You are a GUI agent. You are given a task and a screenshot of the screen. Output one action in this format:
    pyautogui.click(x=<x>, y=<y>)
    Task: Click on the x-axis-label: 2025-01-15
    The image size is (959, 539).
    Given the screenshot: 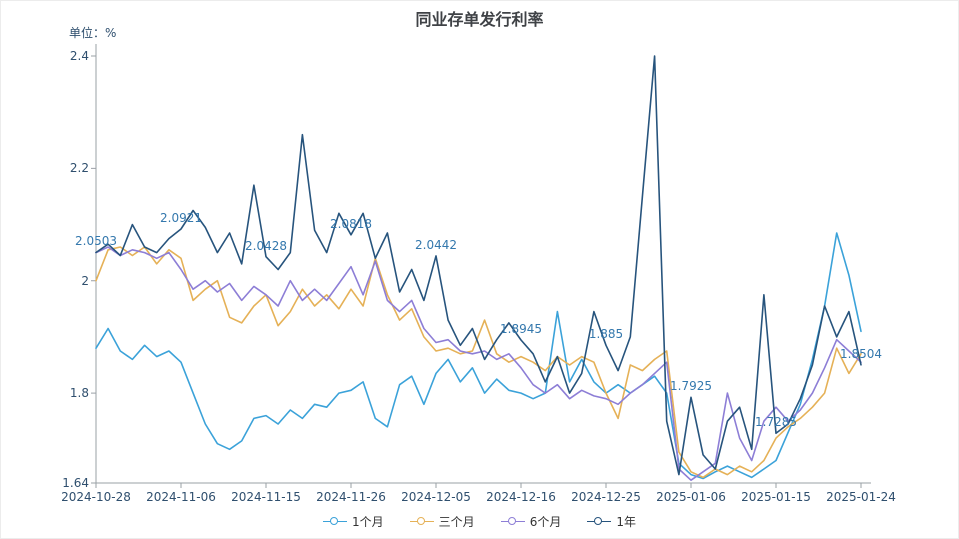 What is the action you would take?
    pyautogui.click(x=776, y=497)
    